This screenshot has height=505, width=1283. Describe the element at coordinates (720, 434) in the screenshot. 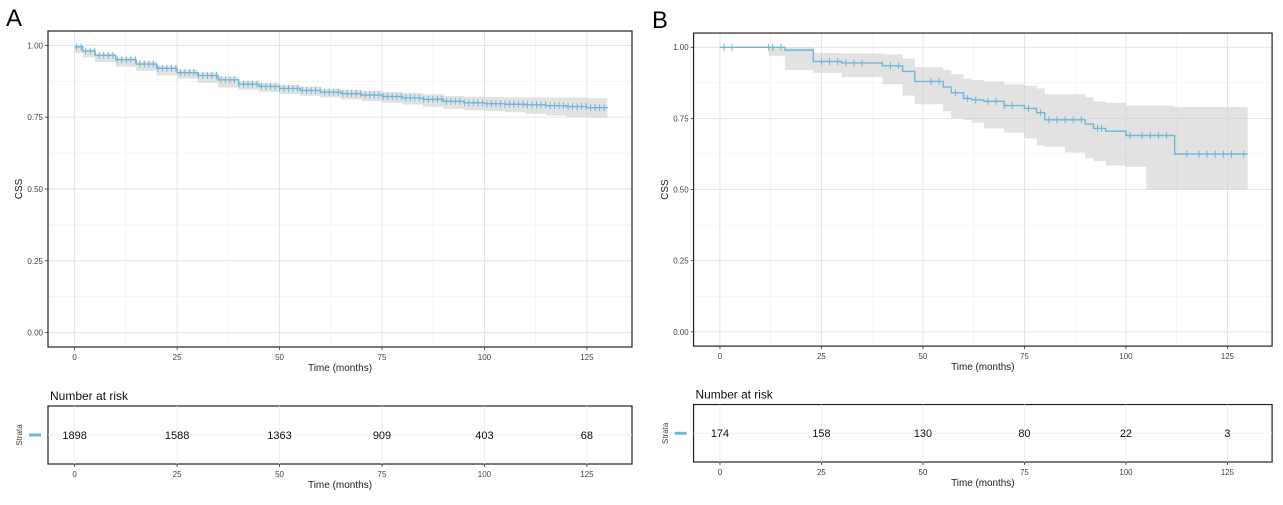

I see `risk-value: 174` at that location.